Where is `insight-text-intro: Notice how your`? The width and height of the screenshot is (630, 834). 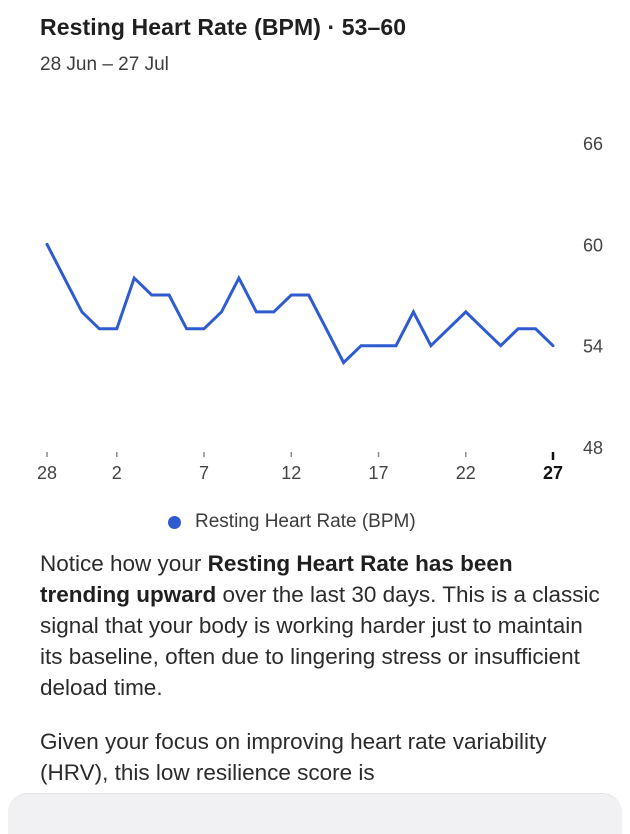
insight-text-intro: Notice how your is located at coordinates (124, 563).